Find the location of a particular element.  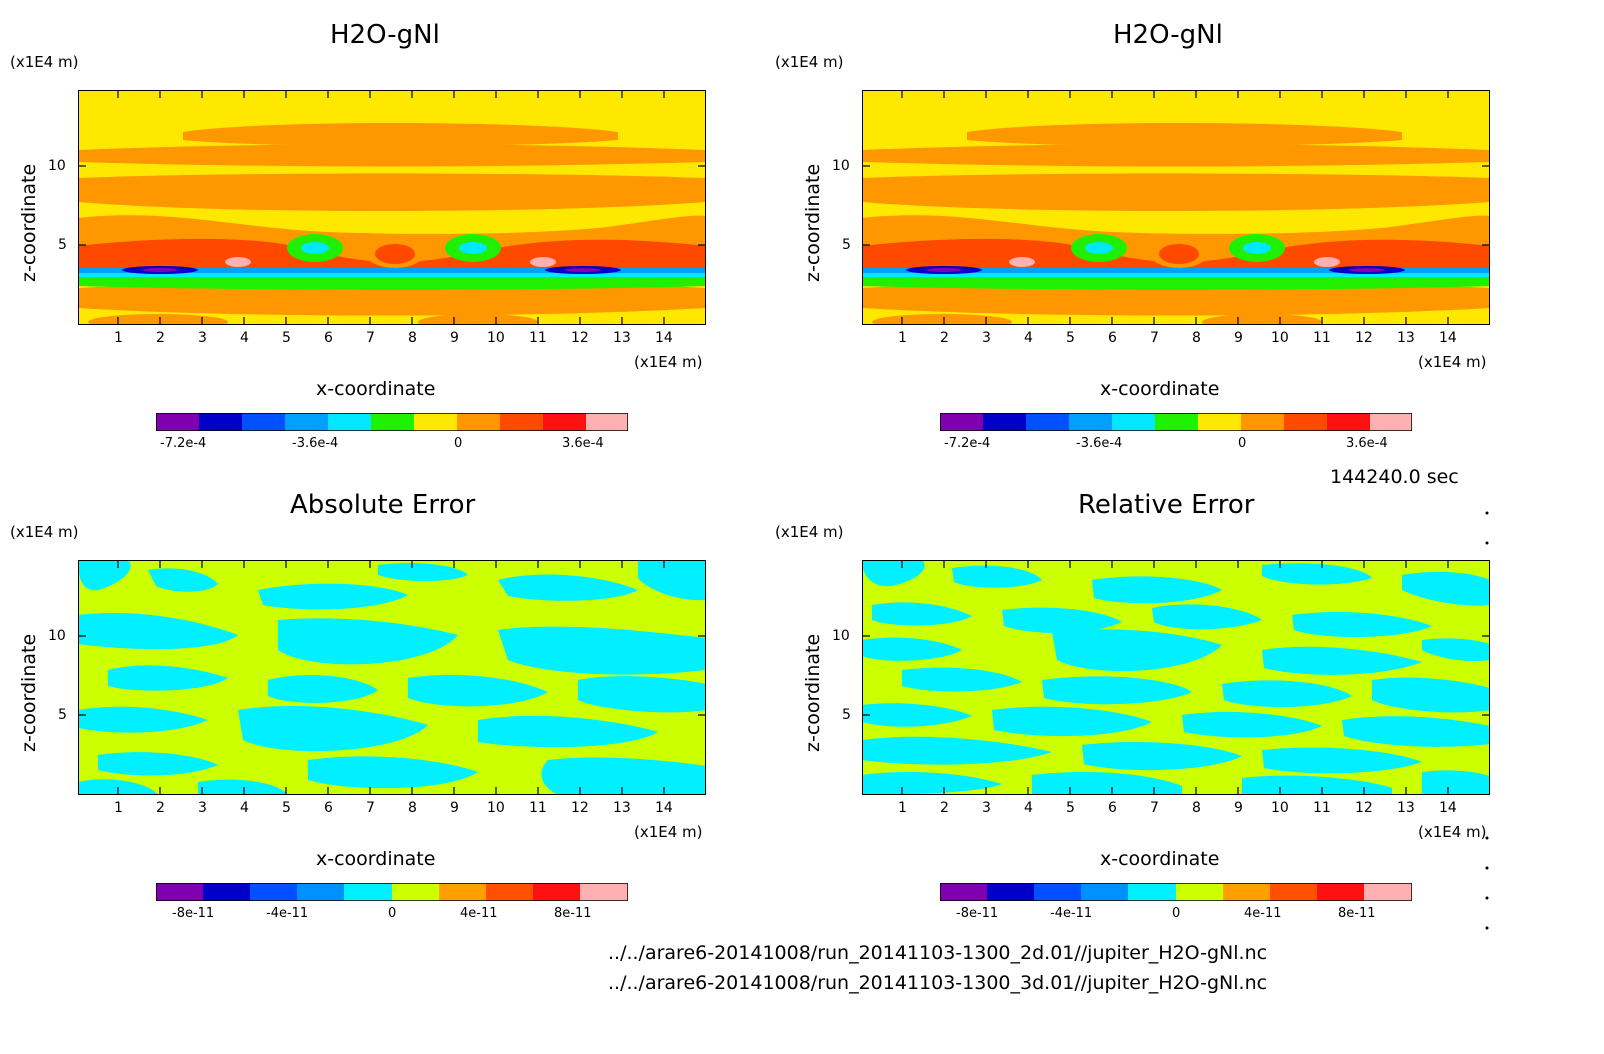

panel-title: Relative Error is located at coordinates (1166, 505).